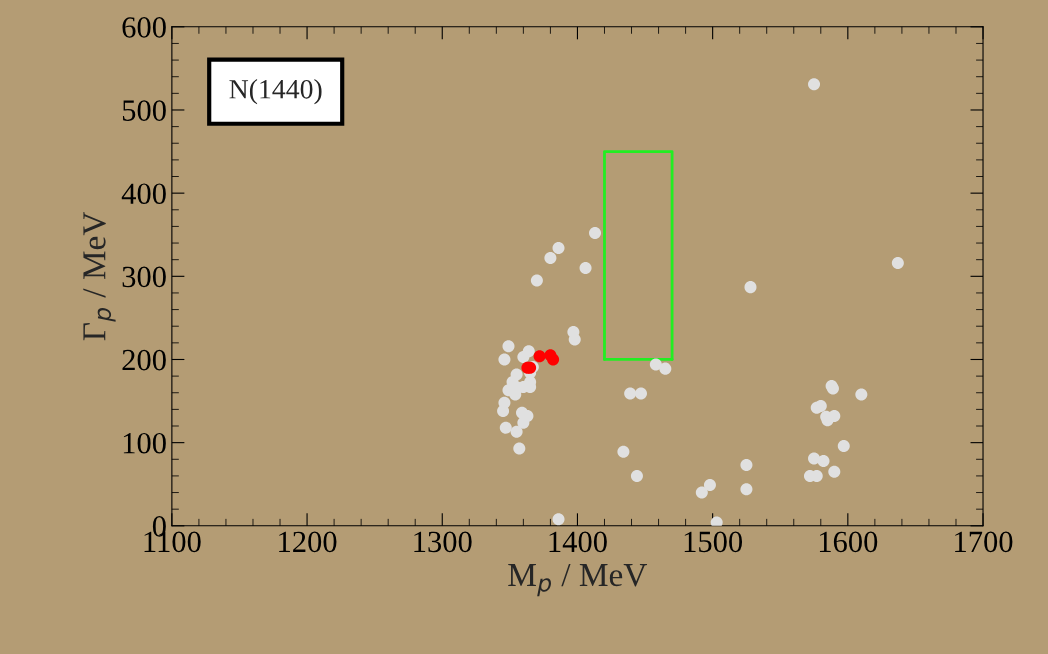 The width and height of the screenshot is (1048, 654). I want to click on y-tick-label: 600, so click(144, 27).